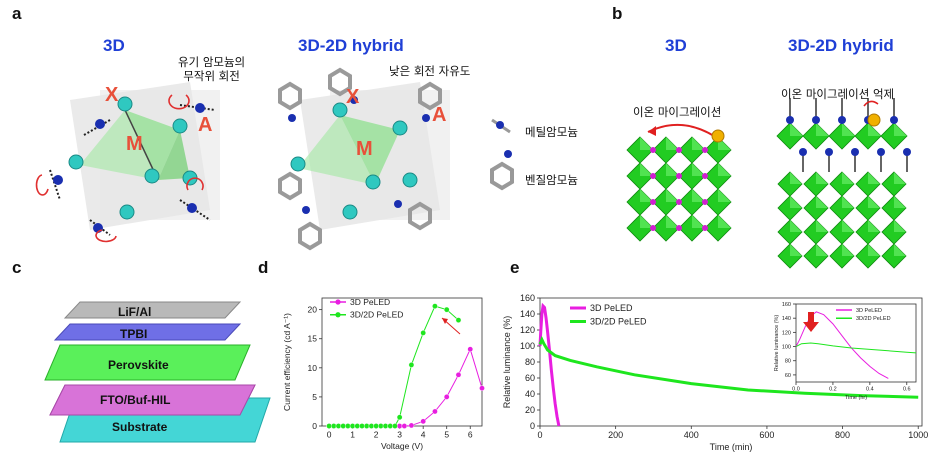 The width and height of the screenshot is (942, 459). I want to click on molecule-legend-icons, so click(502, 154).